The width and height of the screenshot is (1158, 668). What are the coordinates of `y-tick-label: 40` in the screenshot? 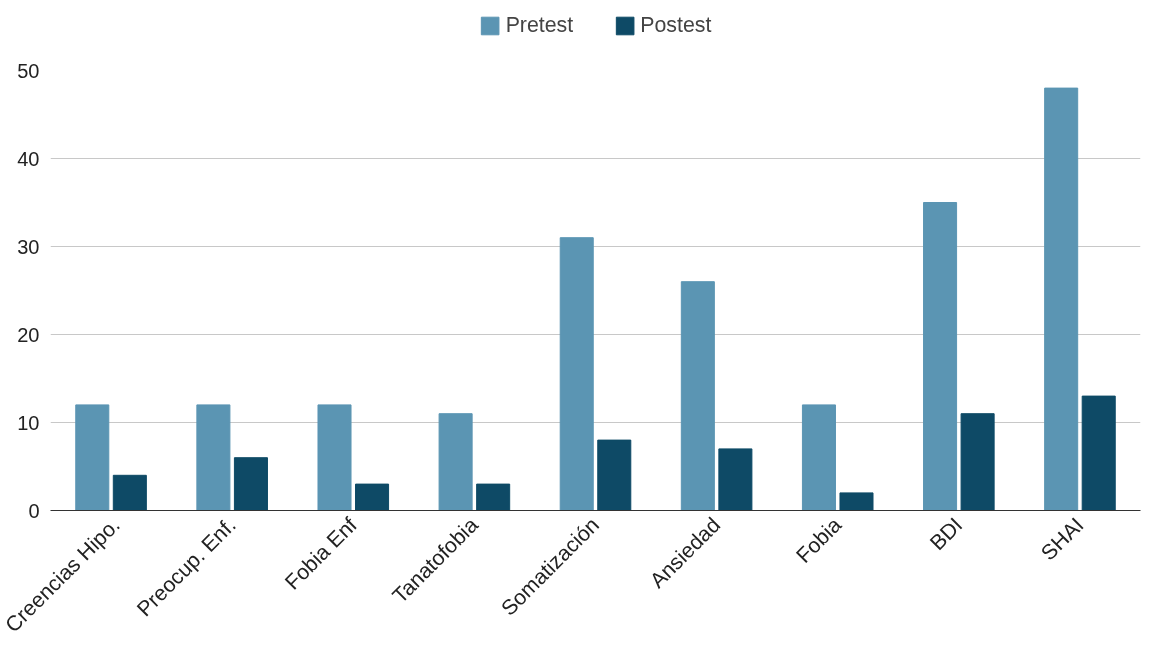 It's located at (28, 158).